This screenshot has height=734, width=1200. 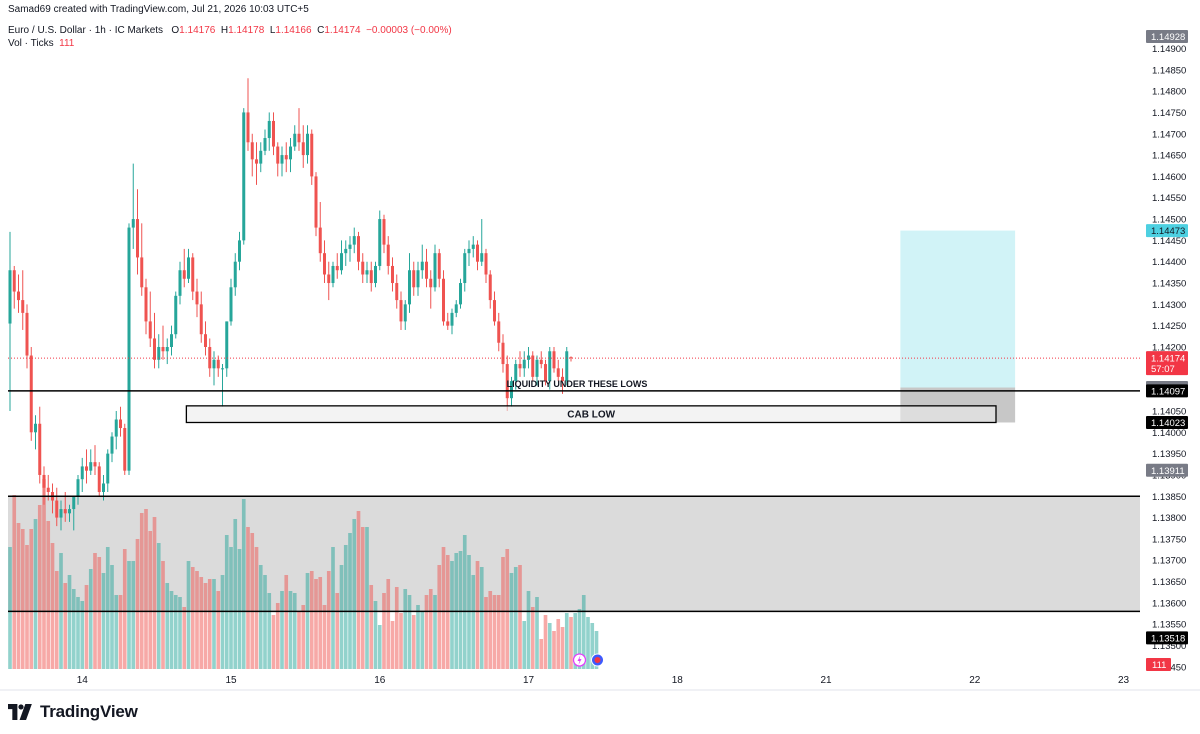 What do you see at coordinates (1169, 241) in the screenshot?
I see `price-tick-label: 1.14450` at bounding box center [1169, 241].